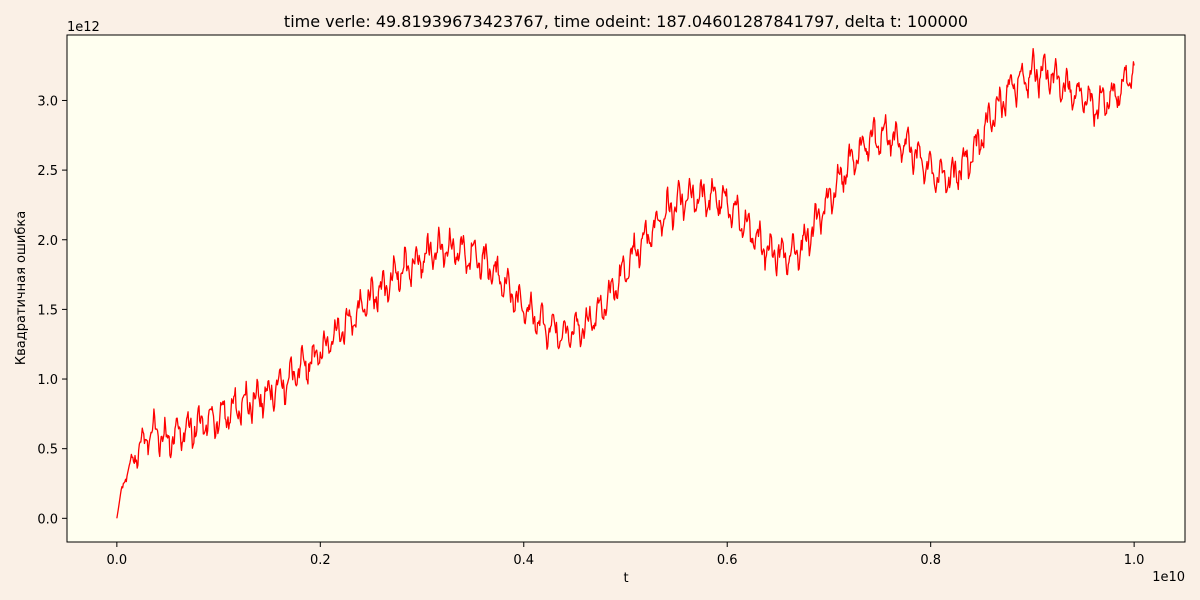 The height and width of the screenshot is (600, 1200). Describe the element at coordinates (1168, 577) in the screenshot. I see `x-offset-label: 1e10` at that location.